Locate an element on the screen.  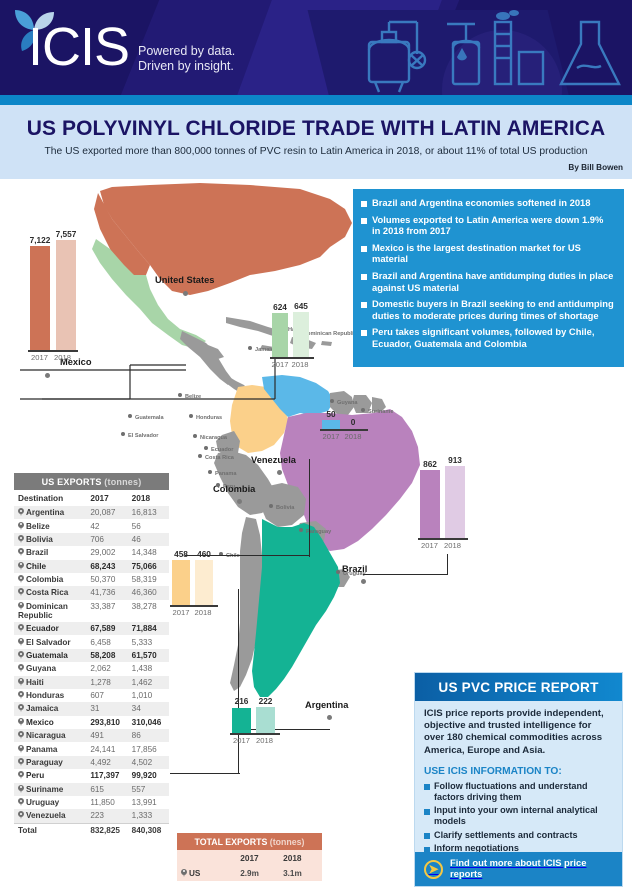
find-out-more-link: ➤ Find out more about ICIS price reports is located at coordinates (518, 869).